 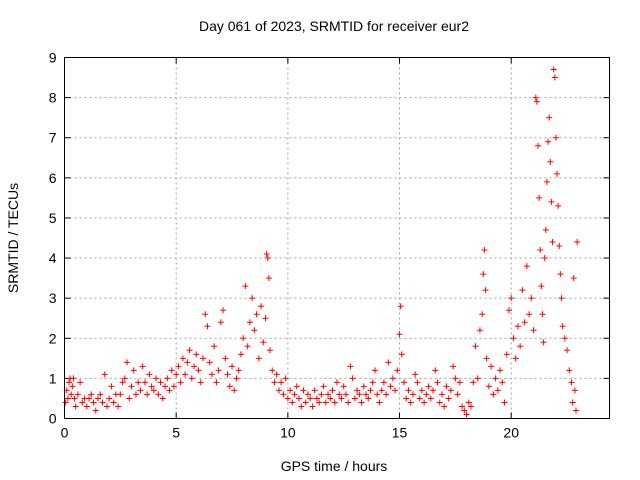 What do you see at coordinates (53, 378) in the screenshot?
I see `y-tick-label: 1` at bounding box center [53, 378].